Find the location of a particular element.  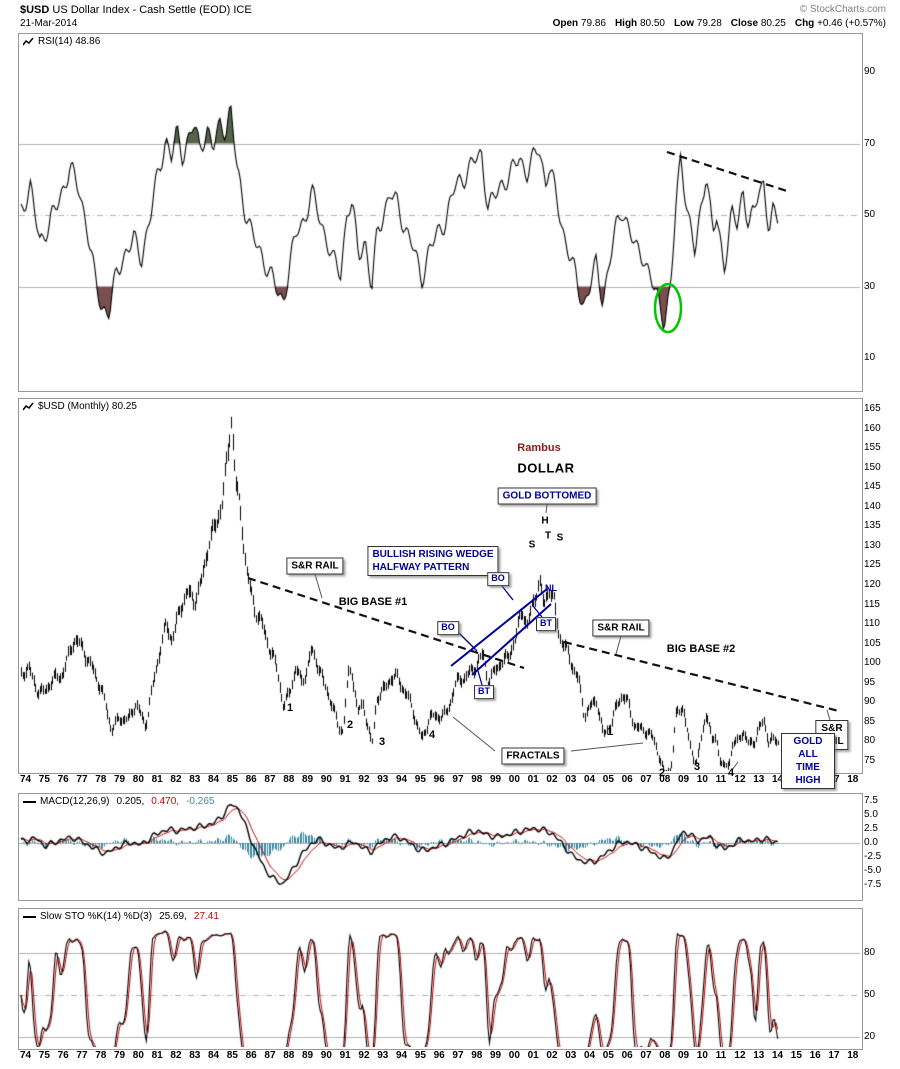

fractal-2b: 2 is located at coordinates (662, 773).